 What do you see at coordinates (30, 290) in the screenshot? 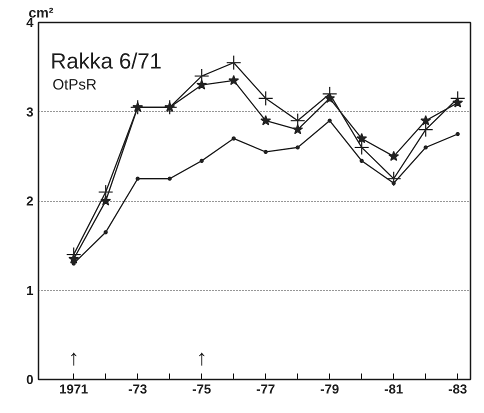
I see `y-tick-label: 1` at bounding box center [30, 290].